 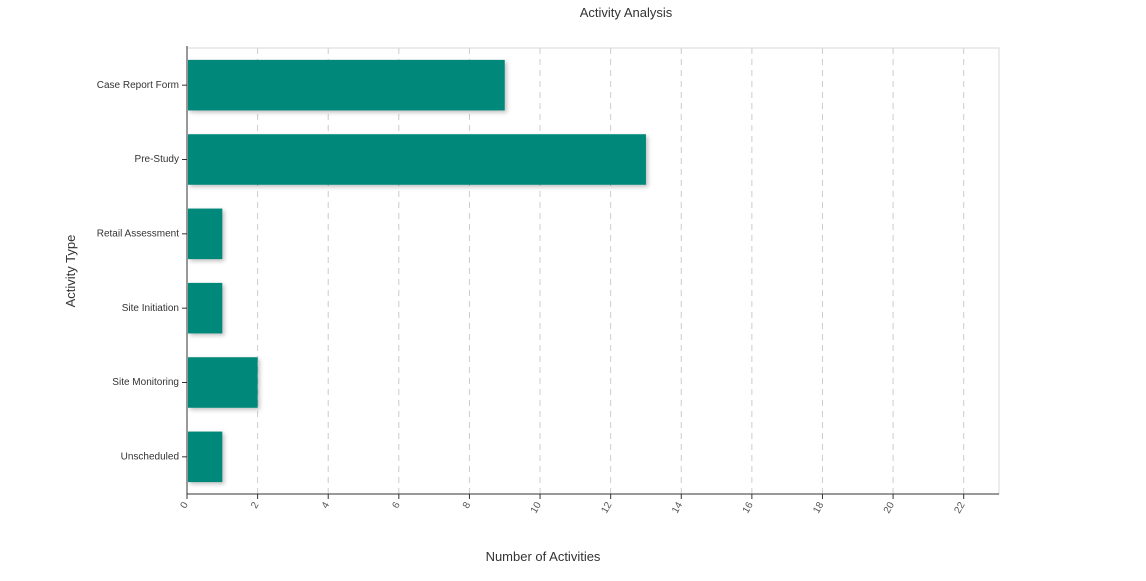 What do you see at coordinates (396, 505) in the screenshot?
I see `x-tick-label-3: 6` at bounding box center [396, 505].